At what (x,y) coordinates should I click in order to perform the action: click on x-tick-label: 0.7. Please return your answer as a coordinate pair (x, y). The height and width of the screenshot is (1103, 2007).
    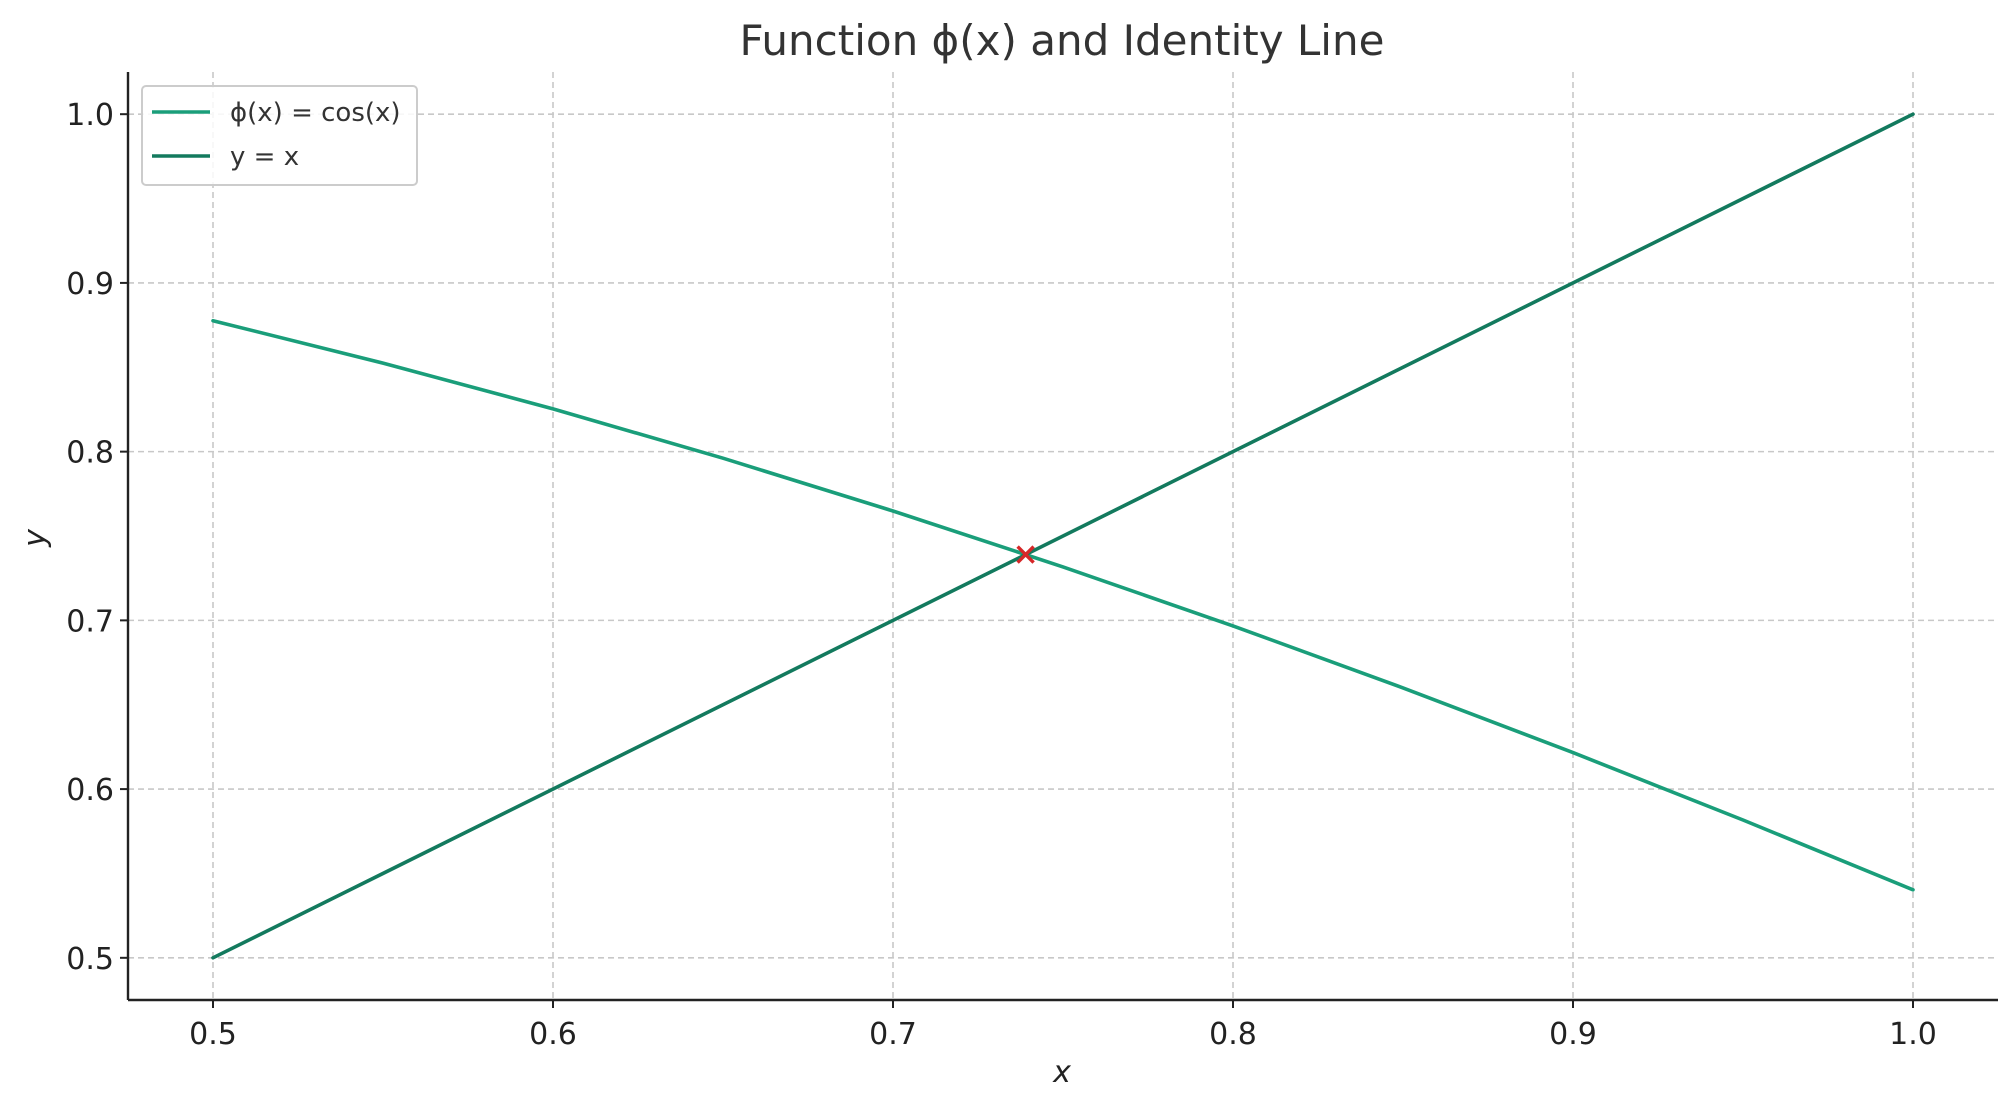
    Looking at the image, I should click on (893, 1034).